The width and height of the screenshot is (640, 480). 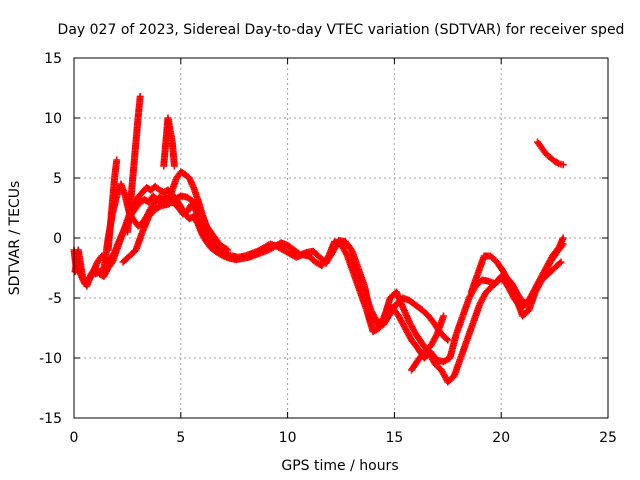 I want to click on y-tick-label: -15, so click(x=50, y=419).